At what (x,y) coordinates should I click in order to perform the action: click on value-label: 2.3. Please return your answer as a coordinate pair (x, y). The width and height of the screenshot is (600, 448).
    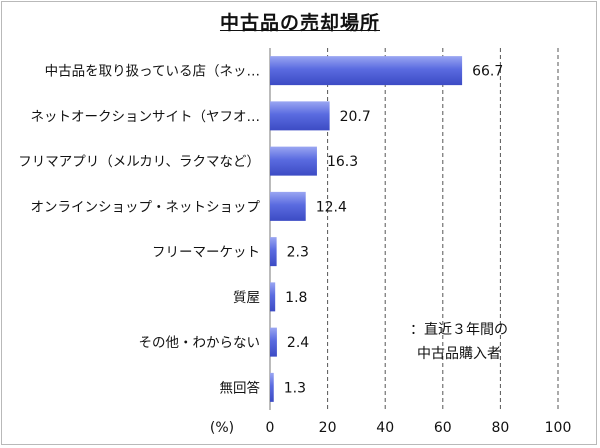
    Looking at the image, I should click on (298, 253).